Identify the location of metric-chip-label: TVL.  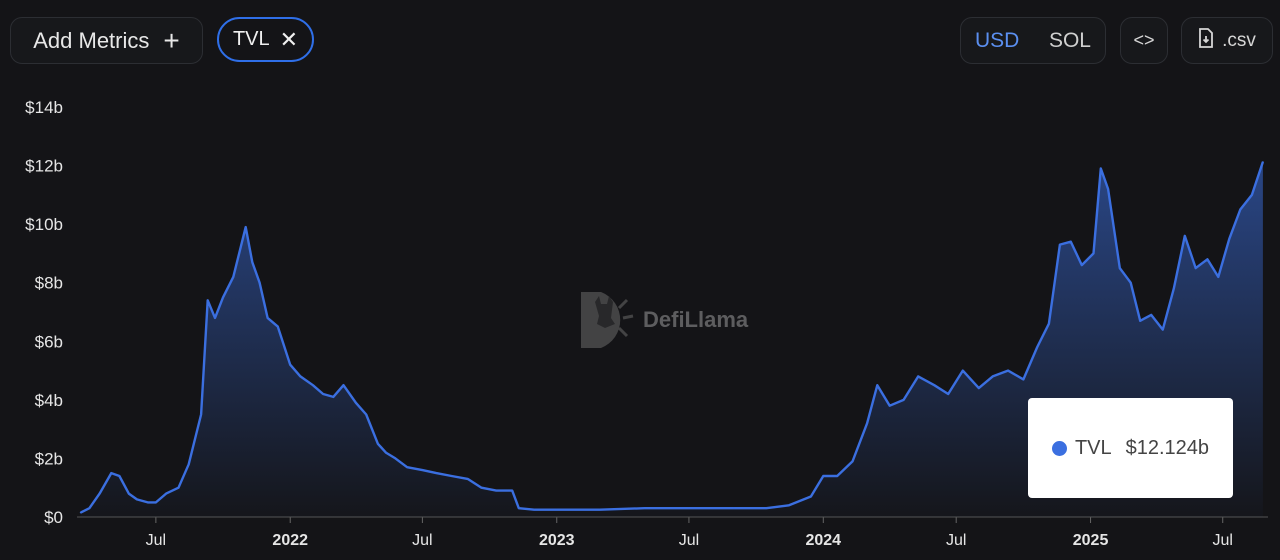
(251, 39).